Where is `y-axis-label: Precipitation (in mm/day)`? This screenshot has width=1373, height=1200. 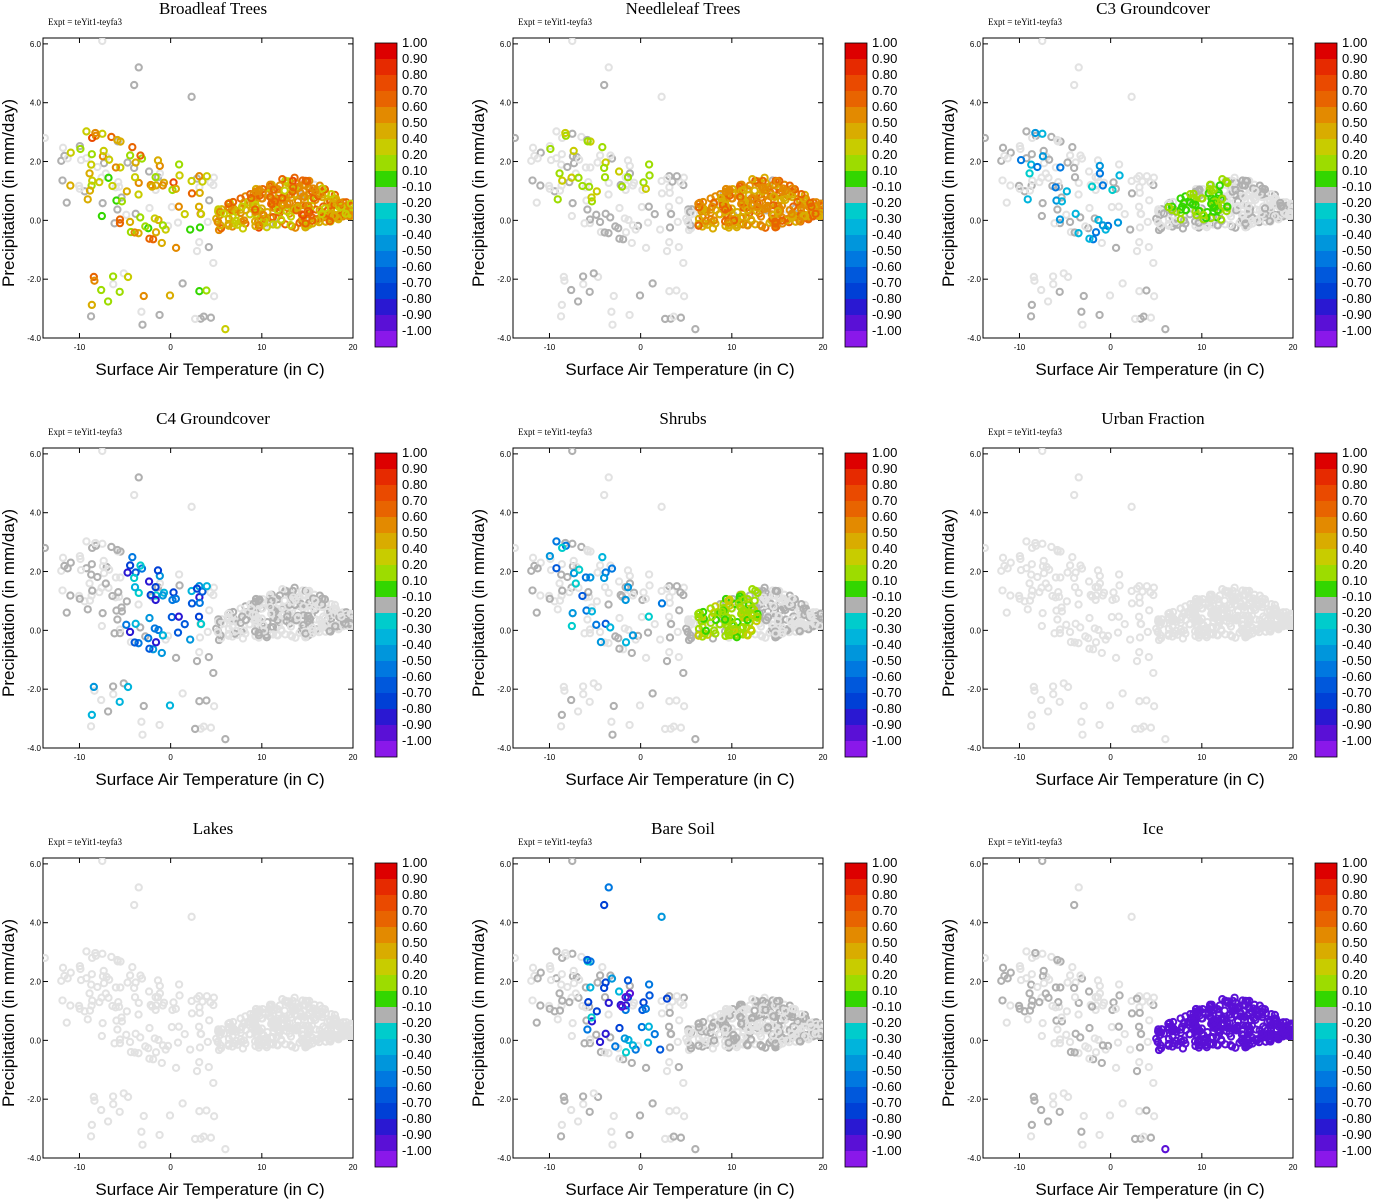
y-axis-label: Precipitation (in mm/day) is located at coordinates (948, 193).